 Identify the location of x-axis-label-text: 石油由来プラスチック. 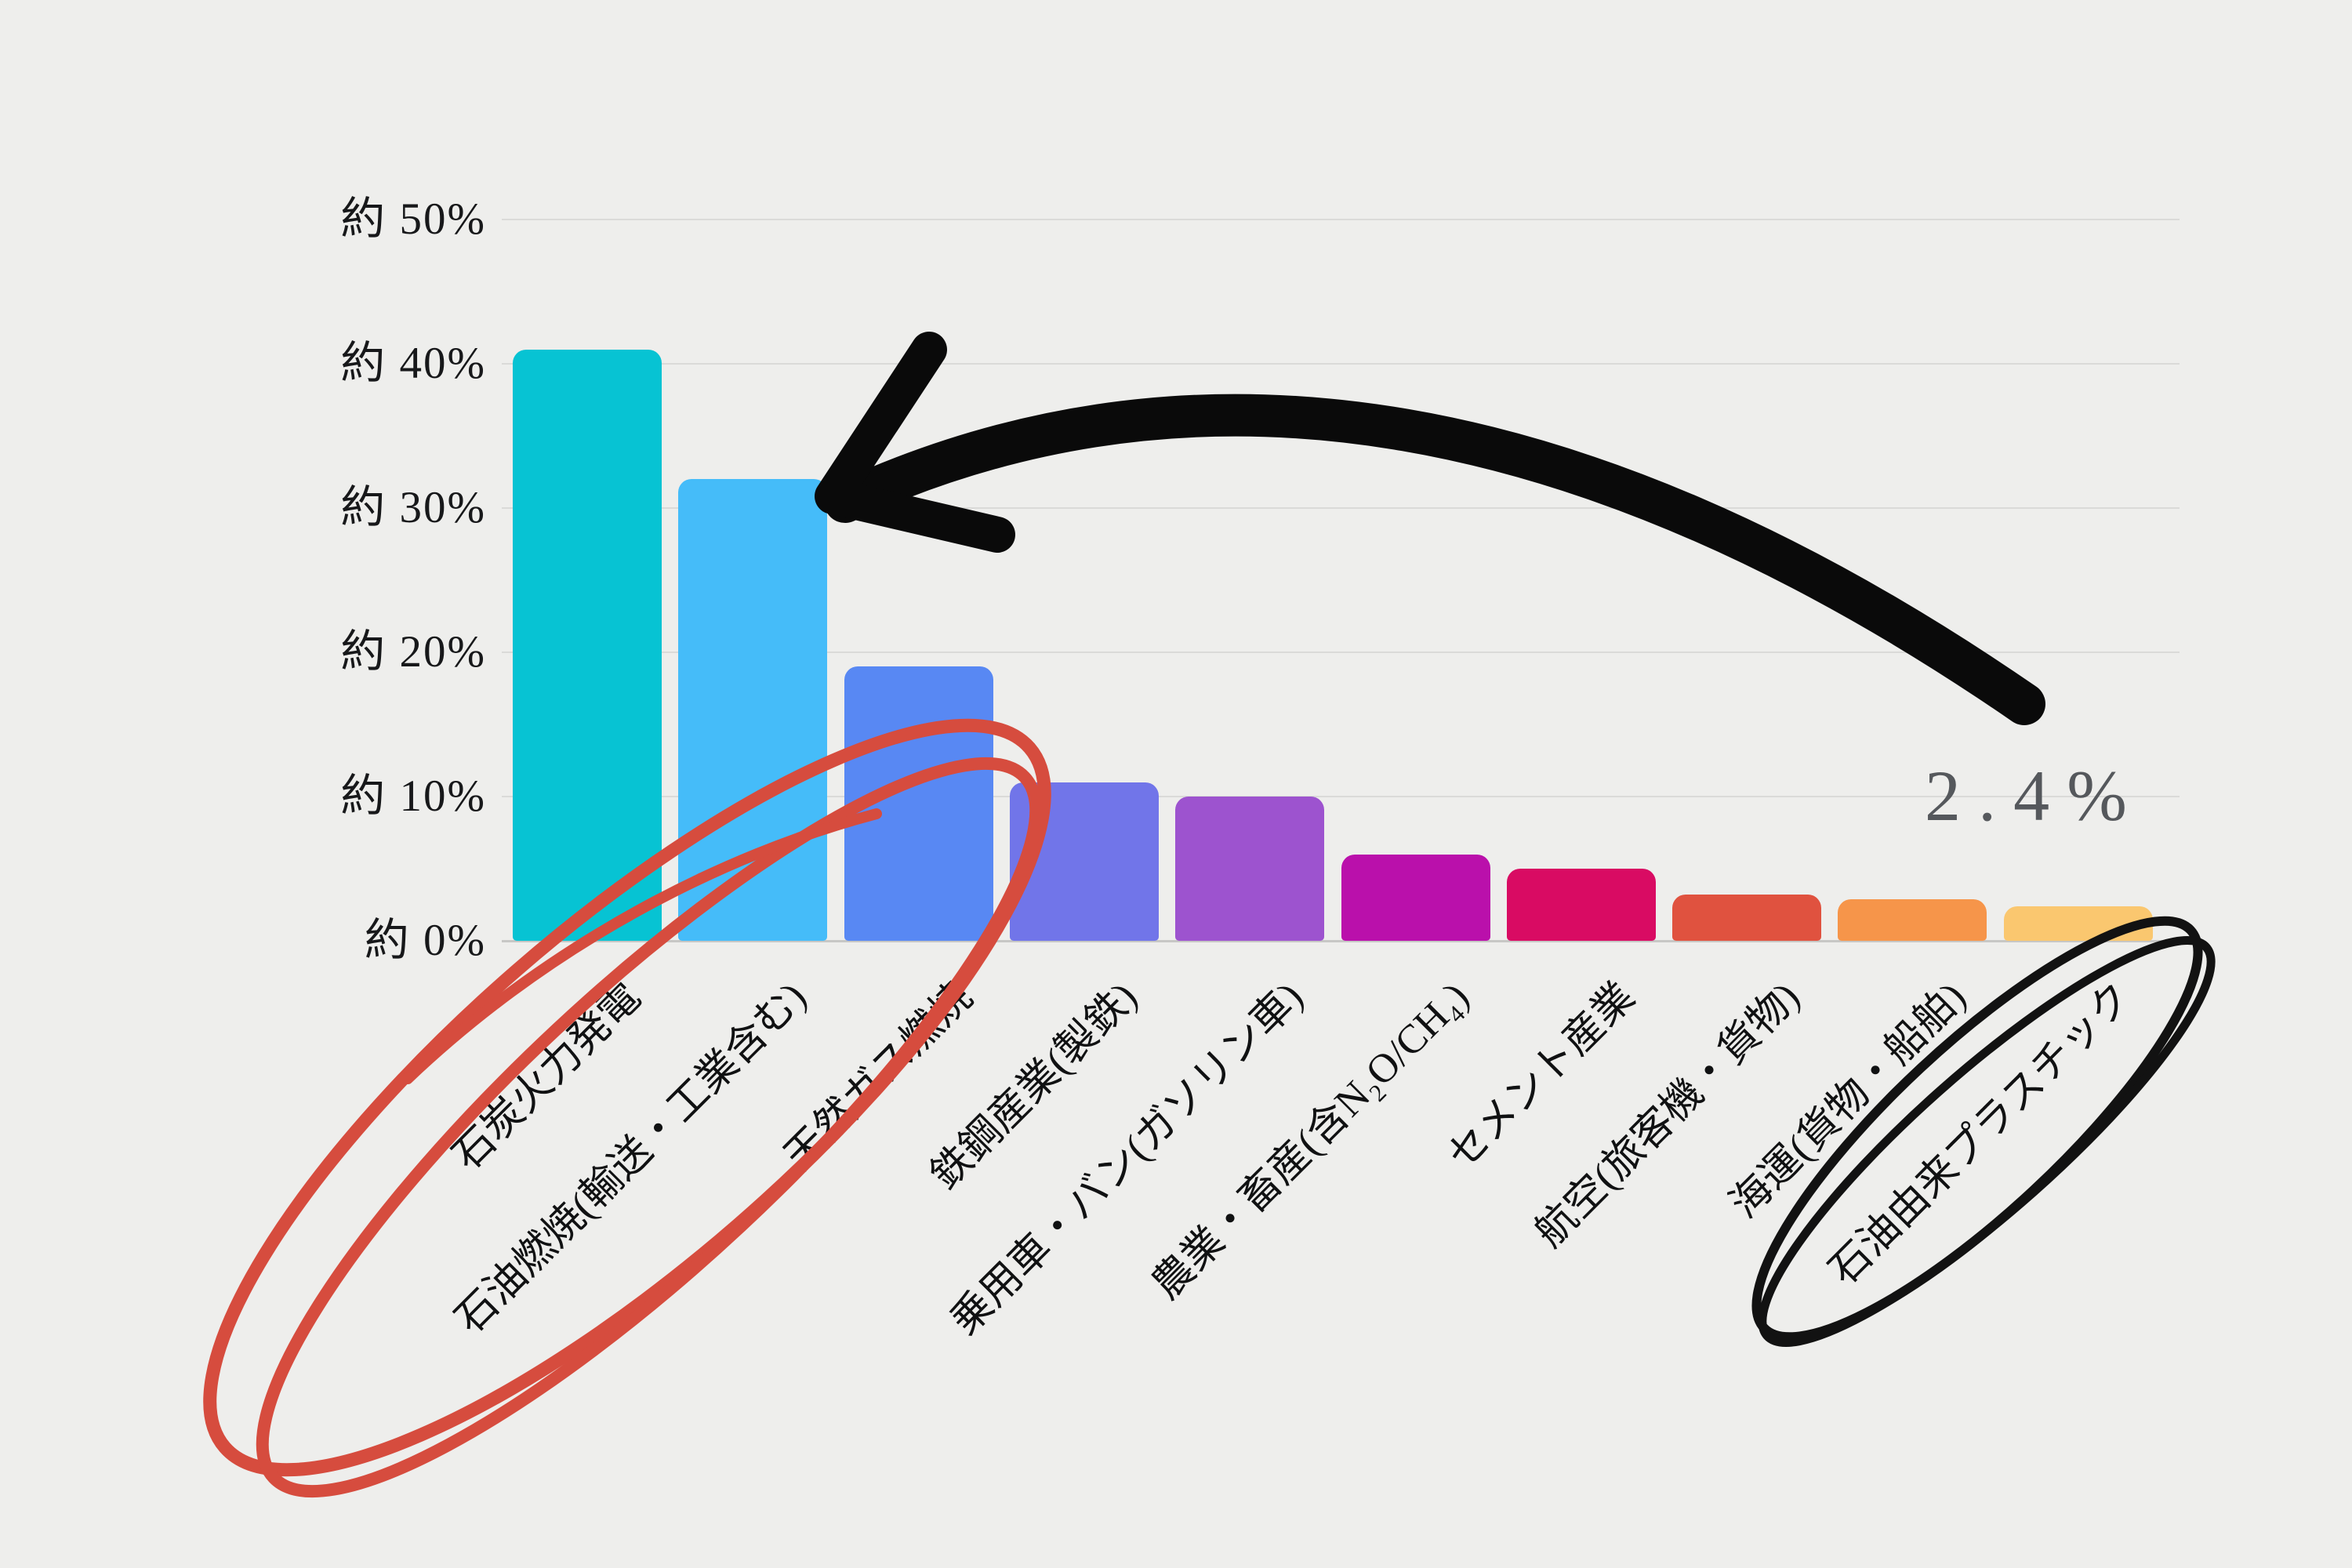
(1980, 1134).